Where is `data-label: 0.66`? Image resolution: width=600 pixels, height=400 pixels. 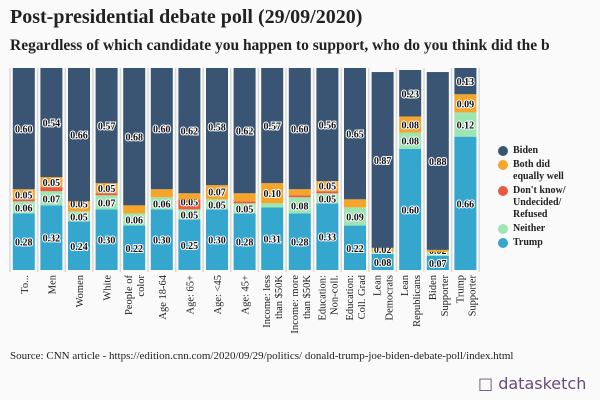
data-label: 0.66 is located at coordinates (466, 204).